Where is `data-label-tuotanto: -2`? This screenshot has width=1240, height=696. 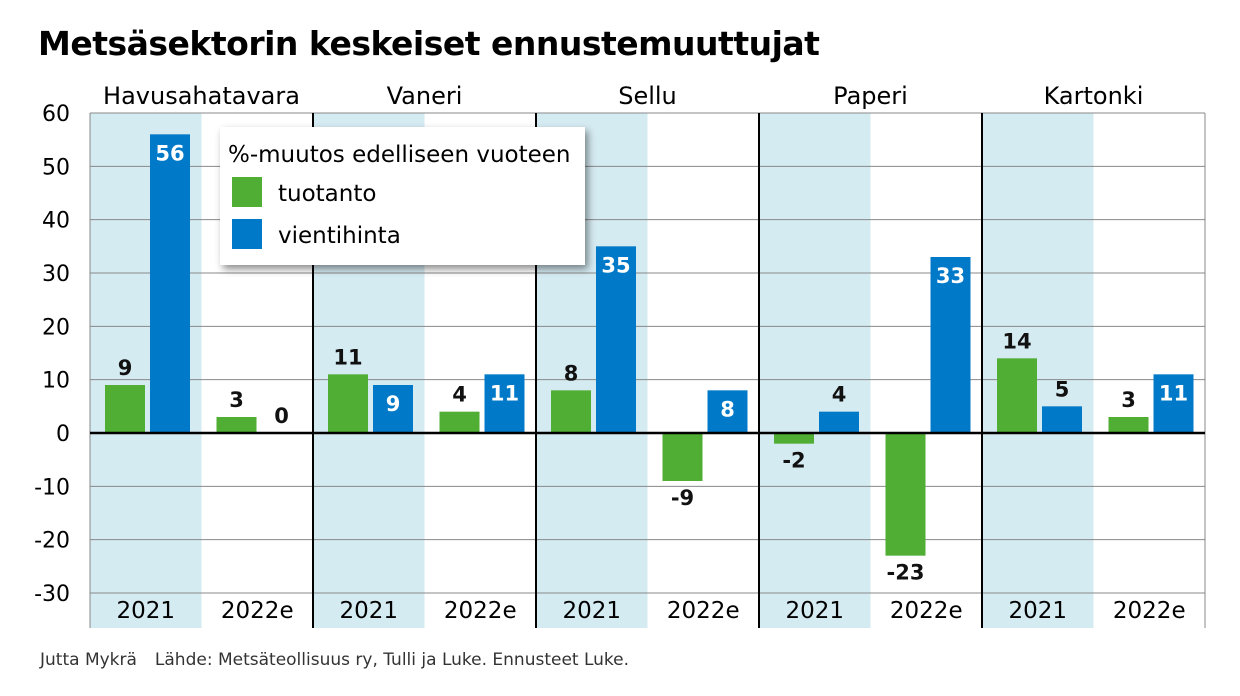 data-label-tuotanto: -2 is located at coordinates (793, 461).